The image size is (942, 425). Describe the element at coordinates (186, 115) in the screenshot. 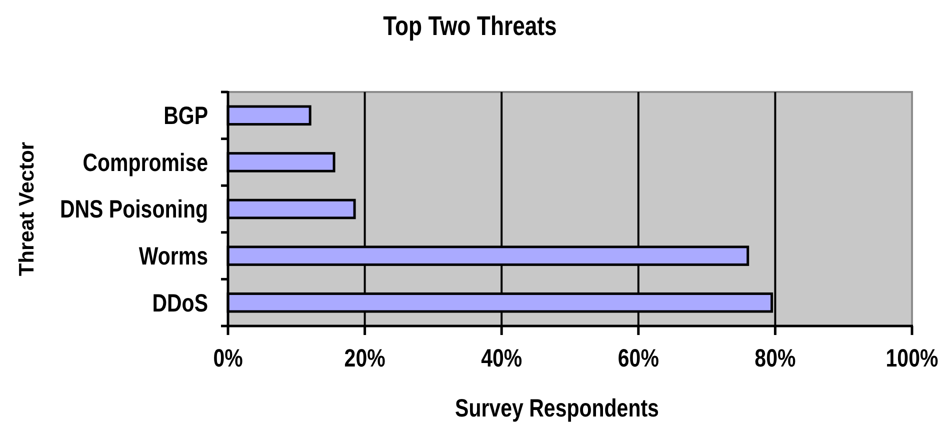

I see `y-tick-label: BGP` at that location.